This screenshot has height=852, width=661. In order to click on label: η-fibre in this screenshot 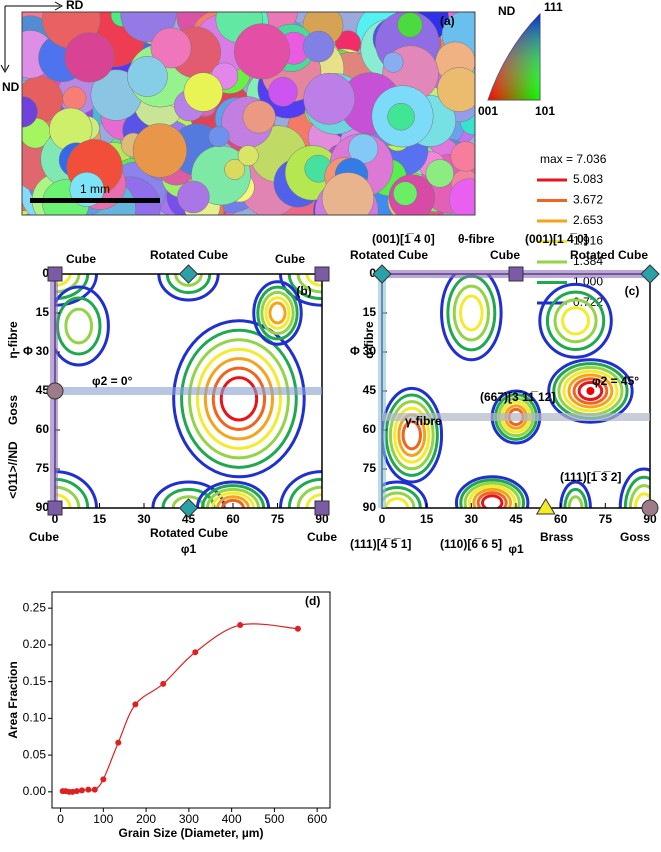, I will do `click(13, 340)`.